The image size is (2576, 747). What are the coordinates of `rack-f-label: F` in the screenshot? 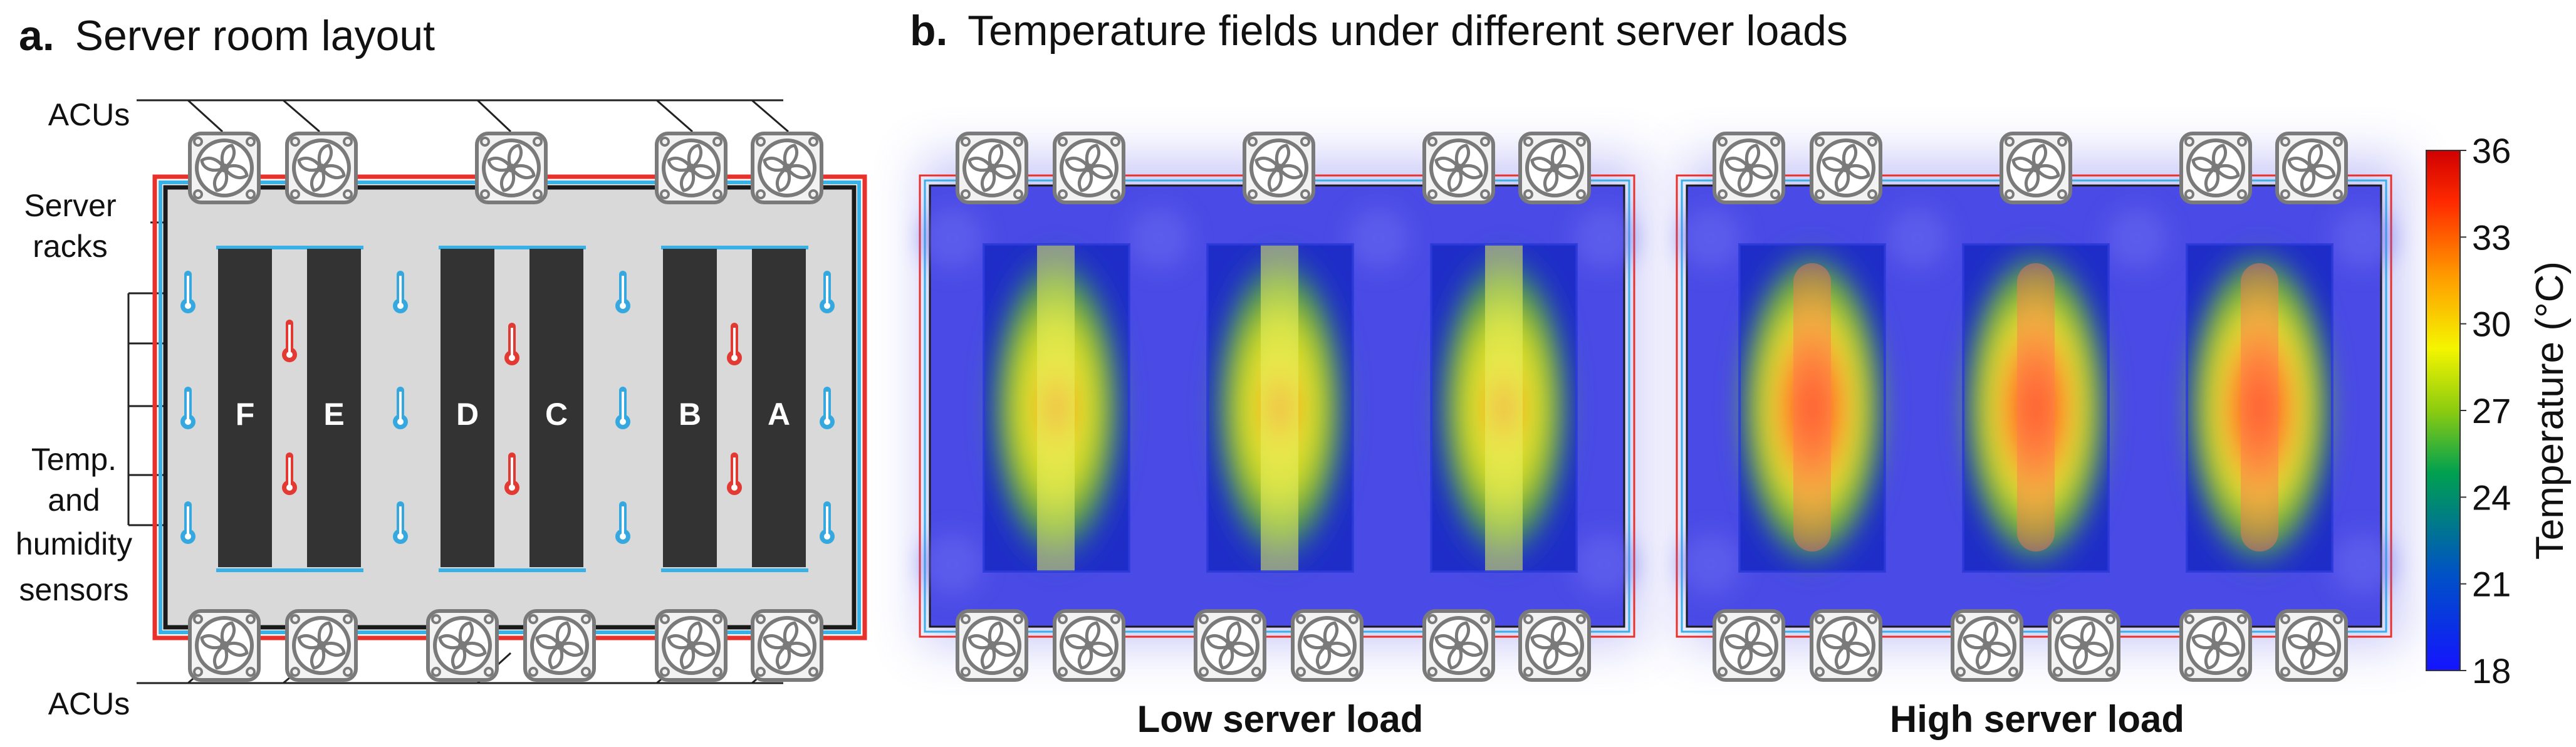 It's located at (245, 414).